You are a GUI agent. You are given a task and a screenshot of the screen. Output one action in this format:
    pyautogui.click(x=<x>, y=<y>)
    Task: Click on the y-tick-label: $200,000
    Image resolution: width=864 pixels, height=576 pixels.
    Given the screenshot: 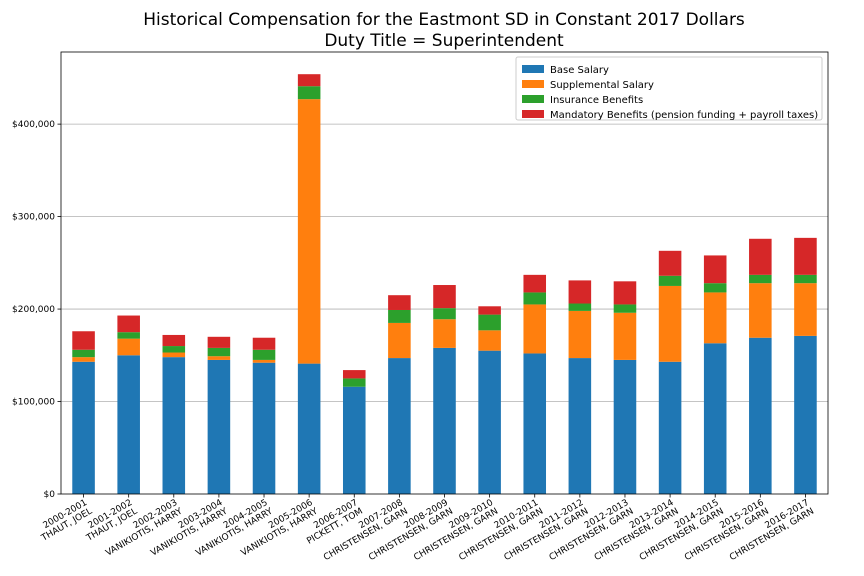 What is the action you would take?
    pyautogui.click(x=33, y=310)
    